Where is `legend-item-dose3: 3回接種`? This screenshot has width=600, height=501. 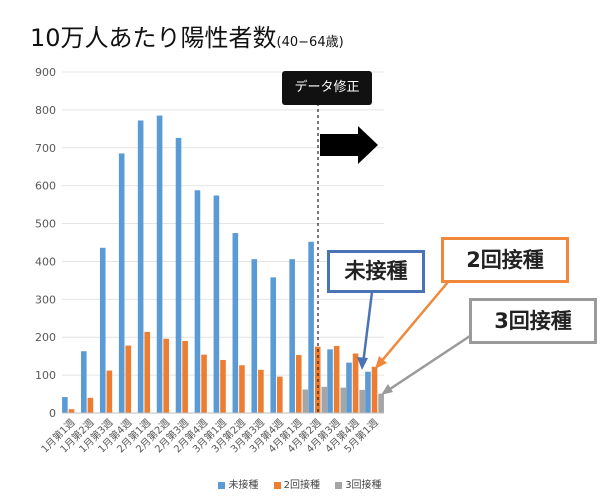 legend-item-dose3: 3回接種 is located at coordinates (358, 483).